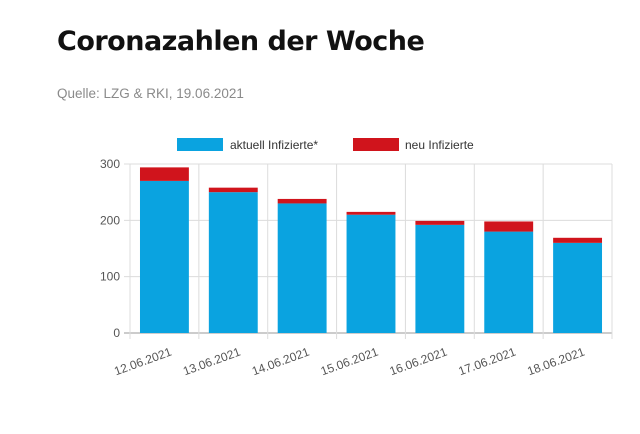  What do you see at coordinates (556, 362) in the screenshot?
I see `x-tick-label: 18.06.2021` at bounding box center [556, 362].